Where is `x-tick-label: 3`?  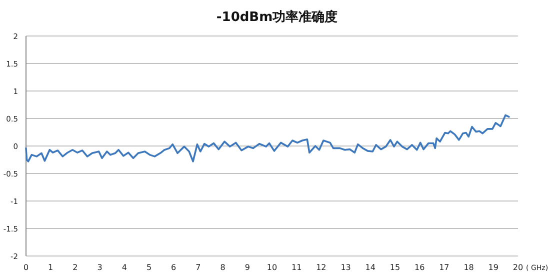 x-tick-label: 3 is located at coordinates (99, 267).